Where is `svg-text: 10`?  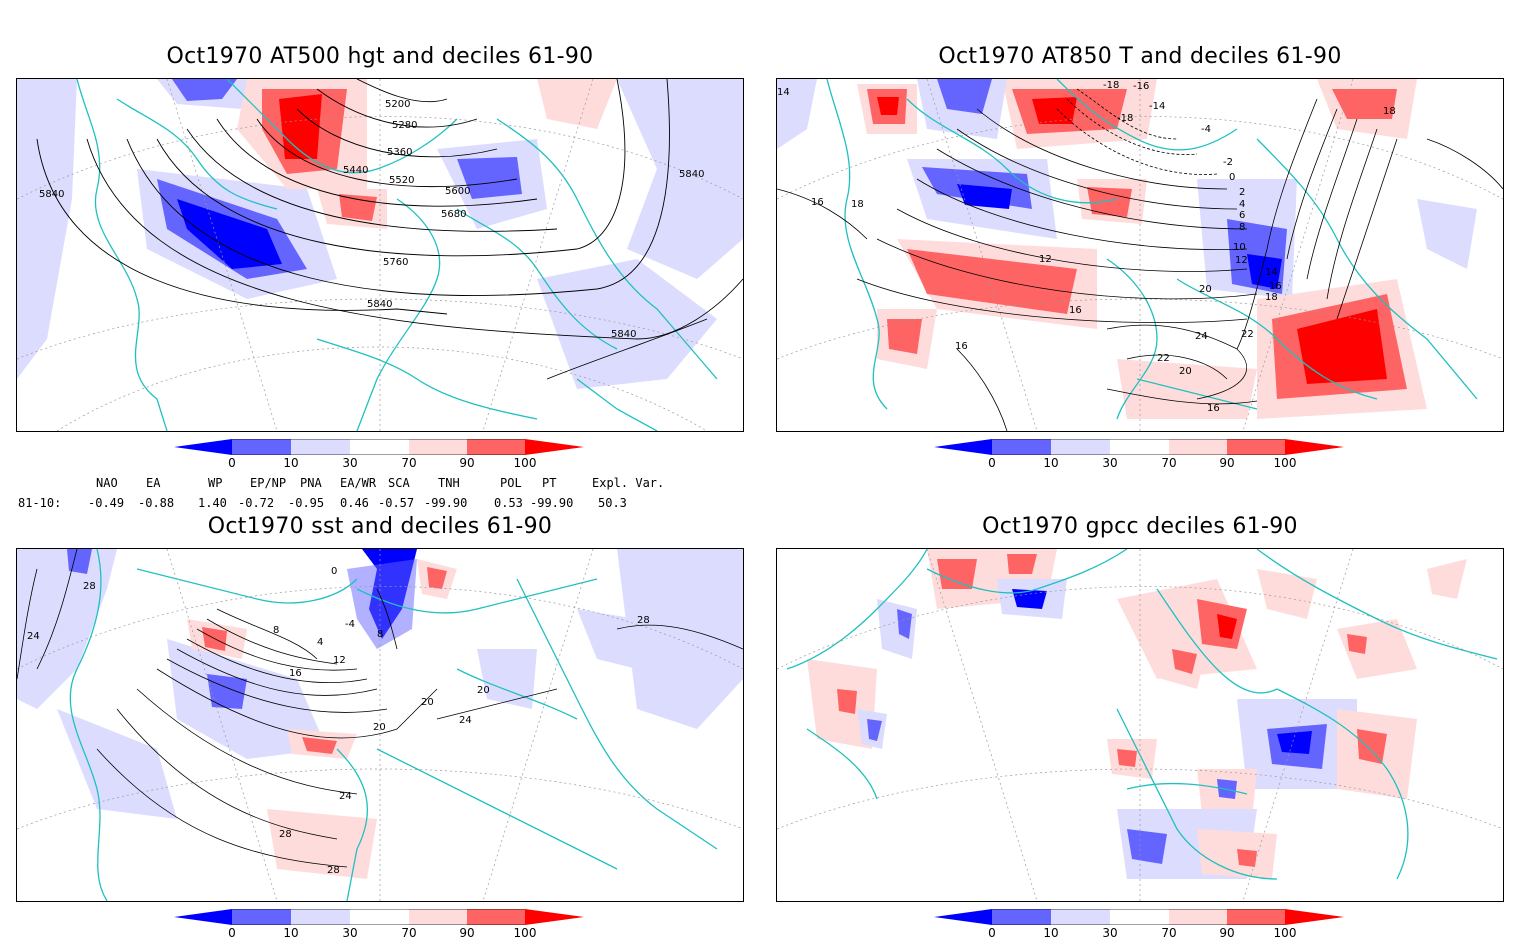
svg-text: 10 is located at coordinates (1239, 247).